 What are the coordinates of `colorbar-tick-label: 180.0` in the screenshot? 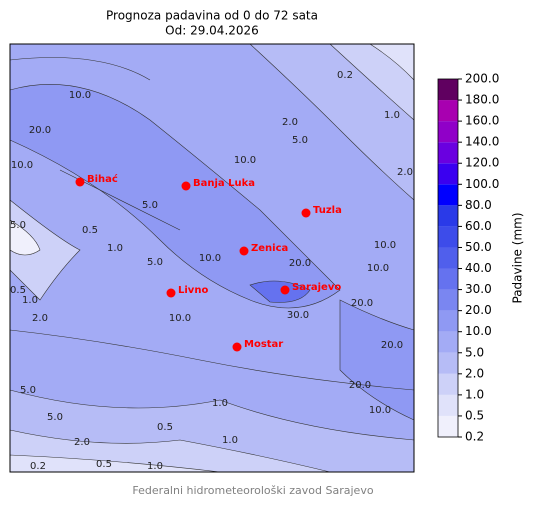 It's located at (482, 100).